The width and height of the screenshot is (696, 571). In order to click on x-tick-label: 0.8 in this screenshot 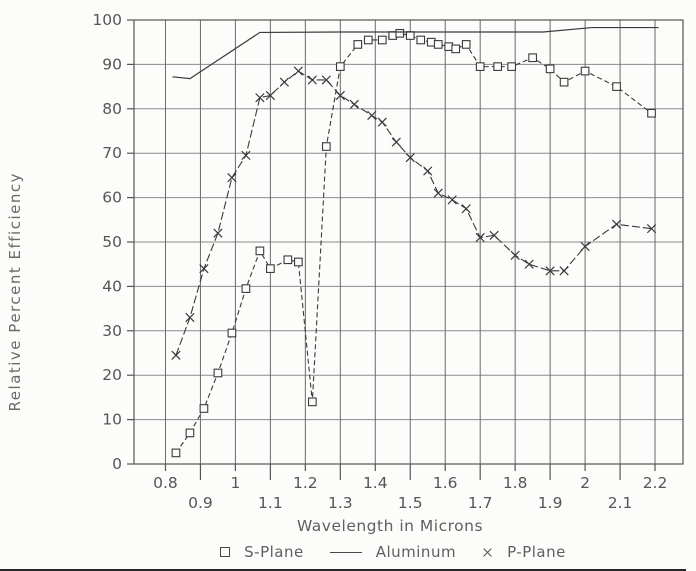, I will do `click(165, 483)`.